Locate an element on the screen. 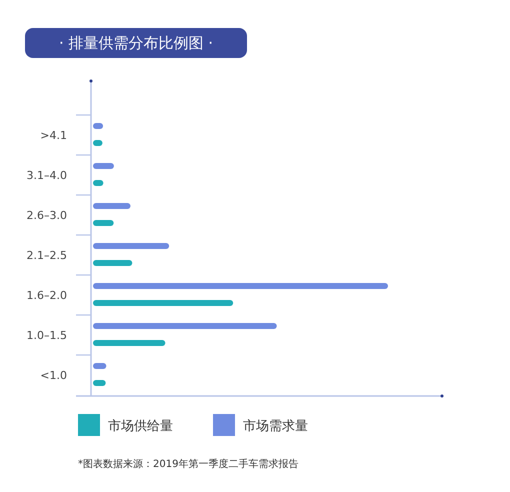  y-tick-label: 3.1–4.0 is located at coordinates (46, 175).